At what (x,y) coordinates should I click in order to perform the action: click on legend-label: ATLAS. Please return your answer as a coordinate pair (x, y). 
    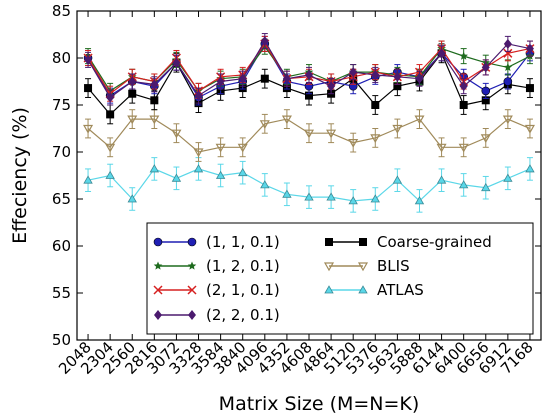
    Looking at the image, I should click on (400, 290).